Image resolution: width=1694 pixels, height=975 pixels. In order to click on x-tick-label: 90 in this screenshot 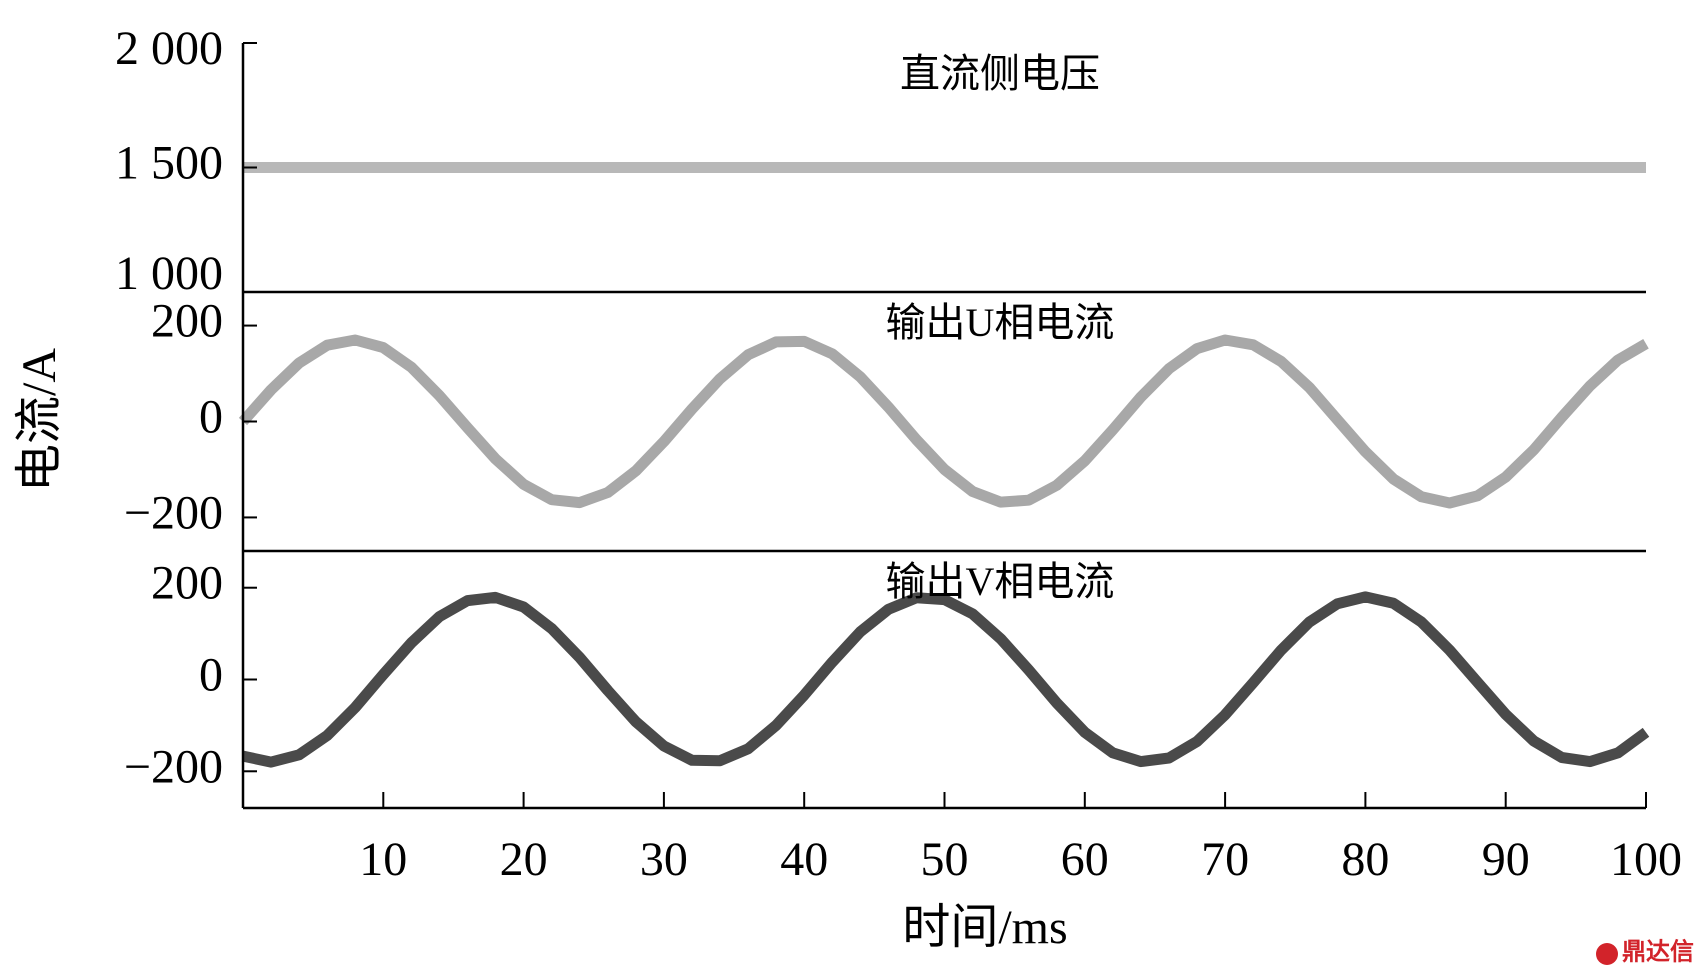, I will do `click(1506, 859)`.